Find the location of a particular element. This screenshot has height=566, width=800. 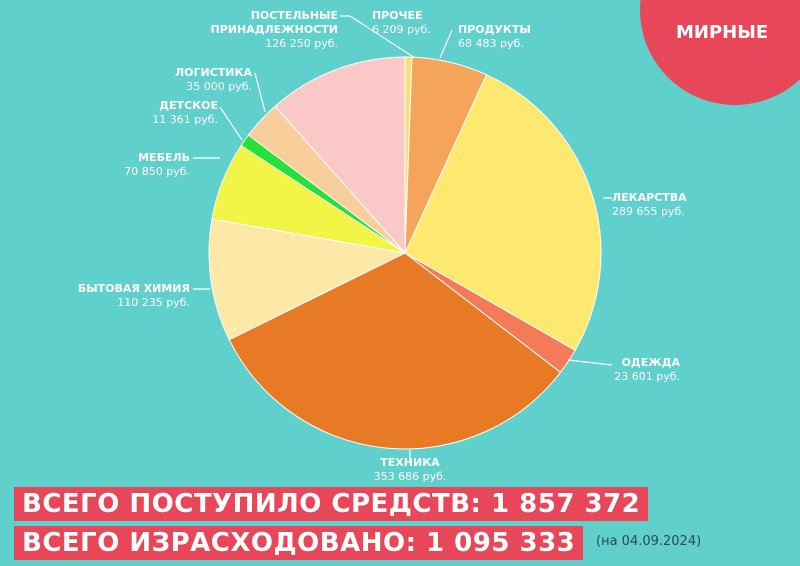

badge-circle is located at coordinates (720, 52).